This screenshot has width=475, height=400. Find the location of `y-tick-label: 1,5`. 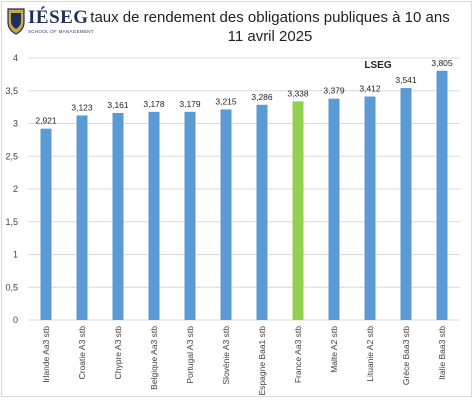

y-tick-label: 1,5 is located at coordinates (11, 222).